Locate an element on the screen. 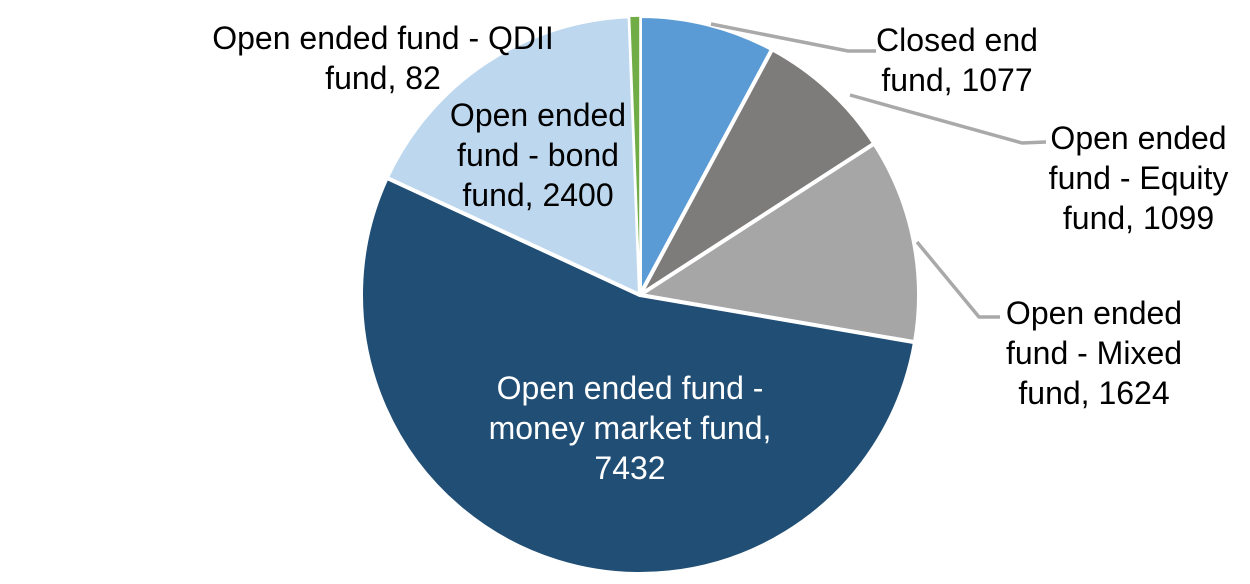 Image resolution: width=1250 pixels, height=584 pixels. data-label-line: fund, 1077 is located at coordinates (957, 80).